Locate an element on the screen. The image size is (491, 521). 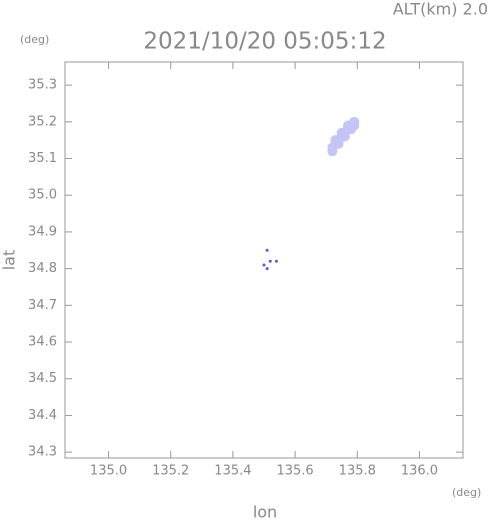
chart-title: 2021/10/20 05:05:12 is located at coordinates (264, 42).